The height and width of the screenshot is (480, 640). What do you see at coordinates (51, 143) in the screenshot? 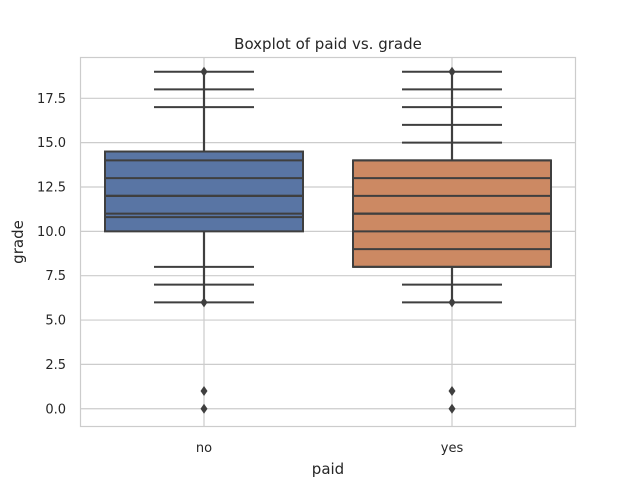
I see `y-tick-label: 15.0` at bounding box center [51, 143].